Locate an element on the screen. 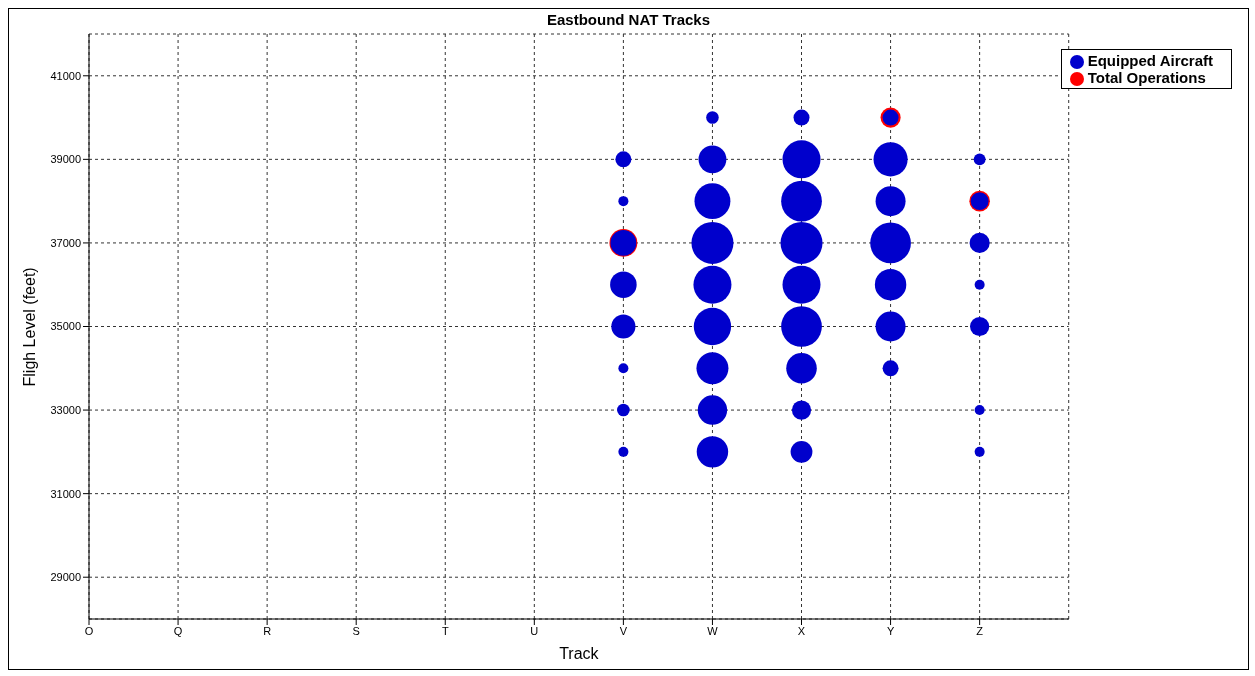 The width and height of the screenshot is (1255, 676). x-tick-label: X is located at coordinates (801, 630).